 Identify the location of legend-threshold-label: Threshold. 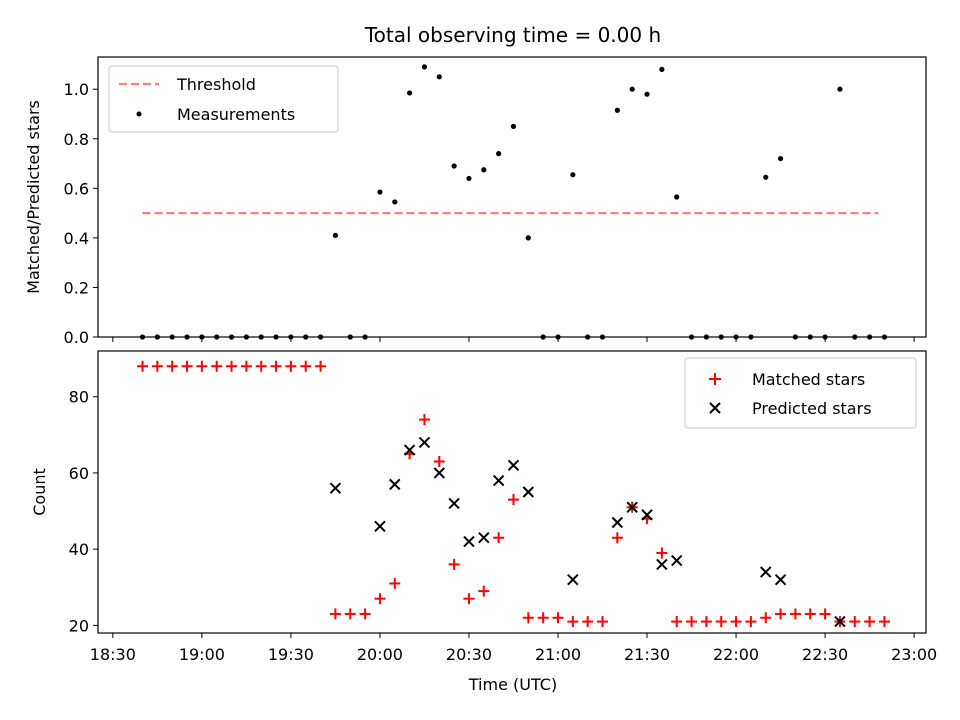
(216, 84).